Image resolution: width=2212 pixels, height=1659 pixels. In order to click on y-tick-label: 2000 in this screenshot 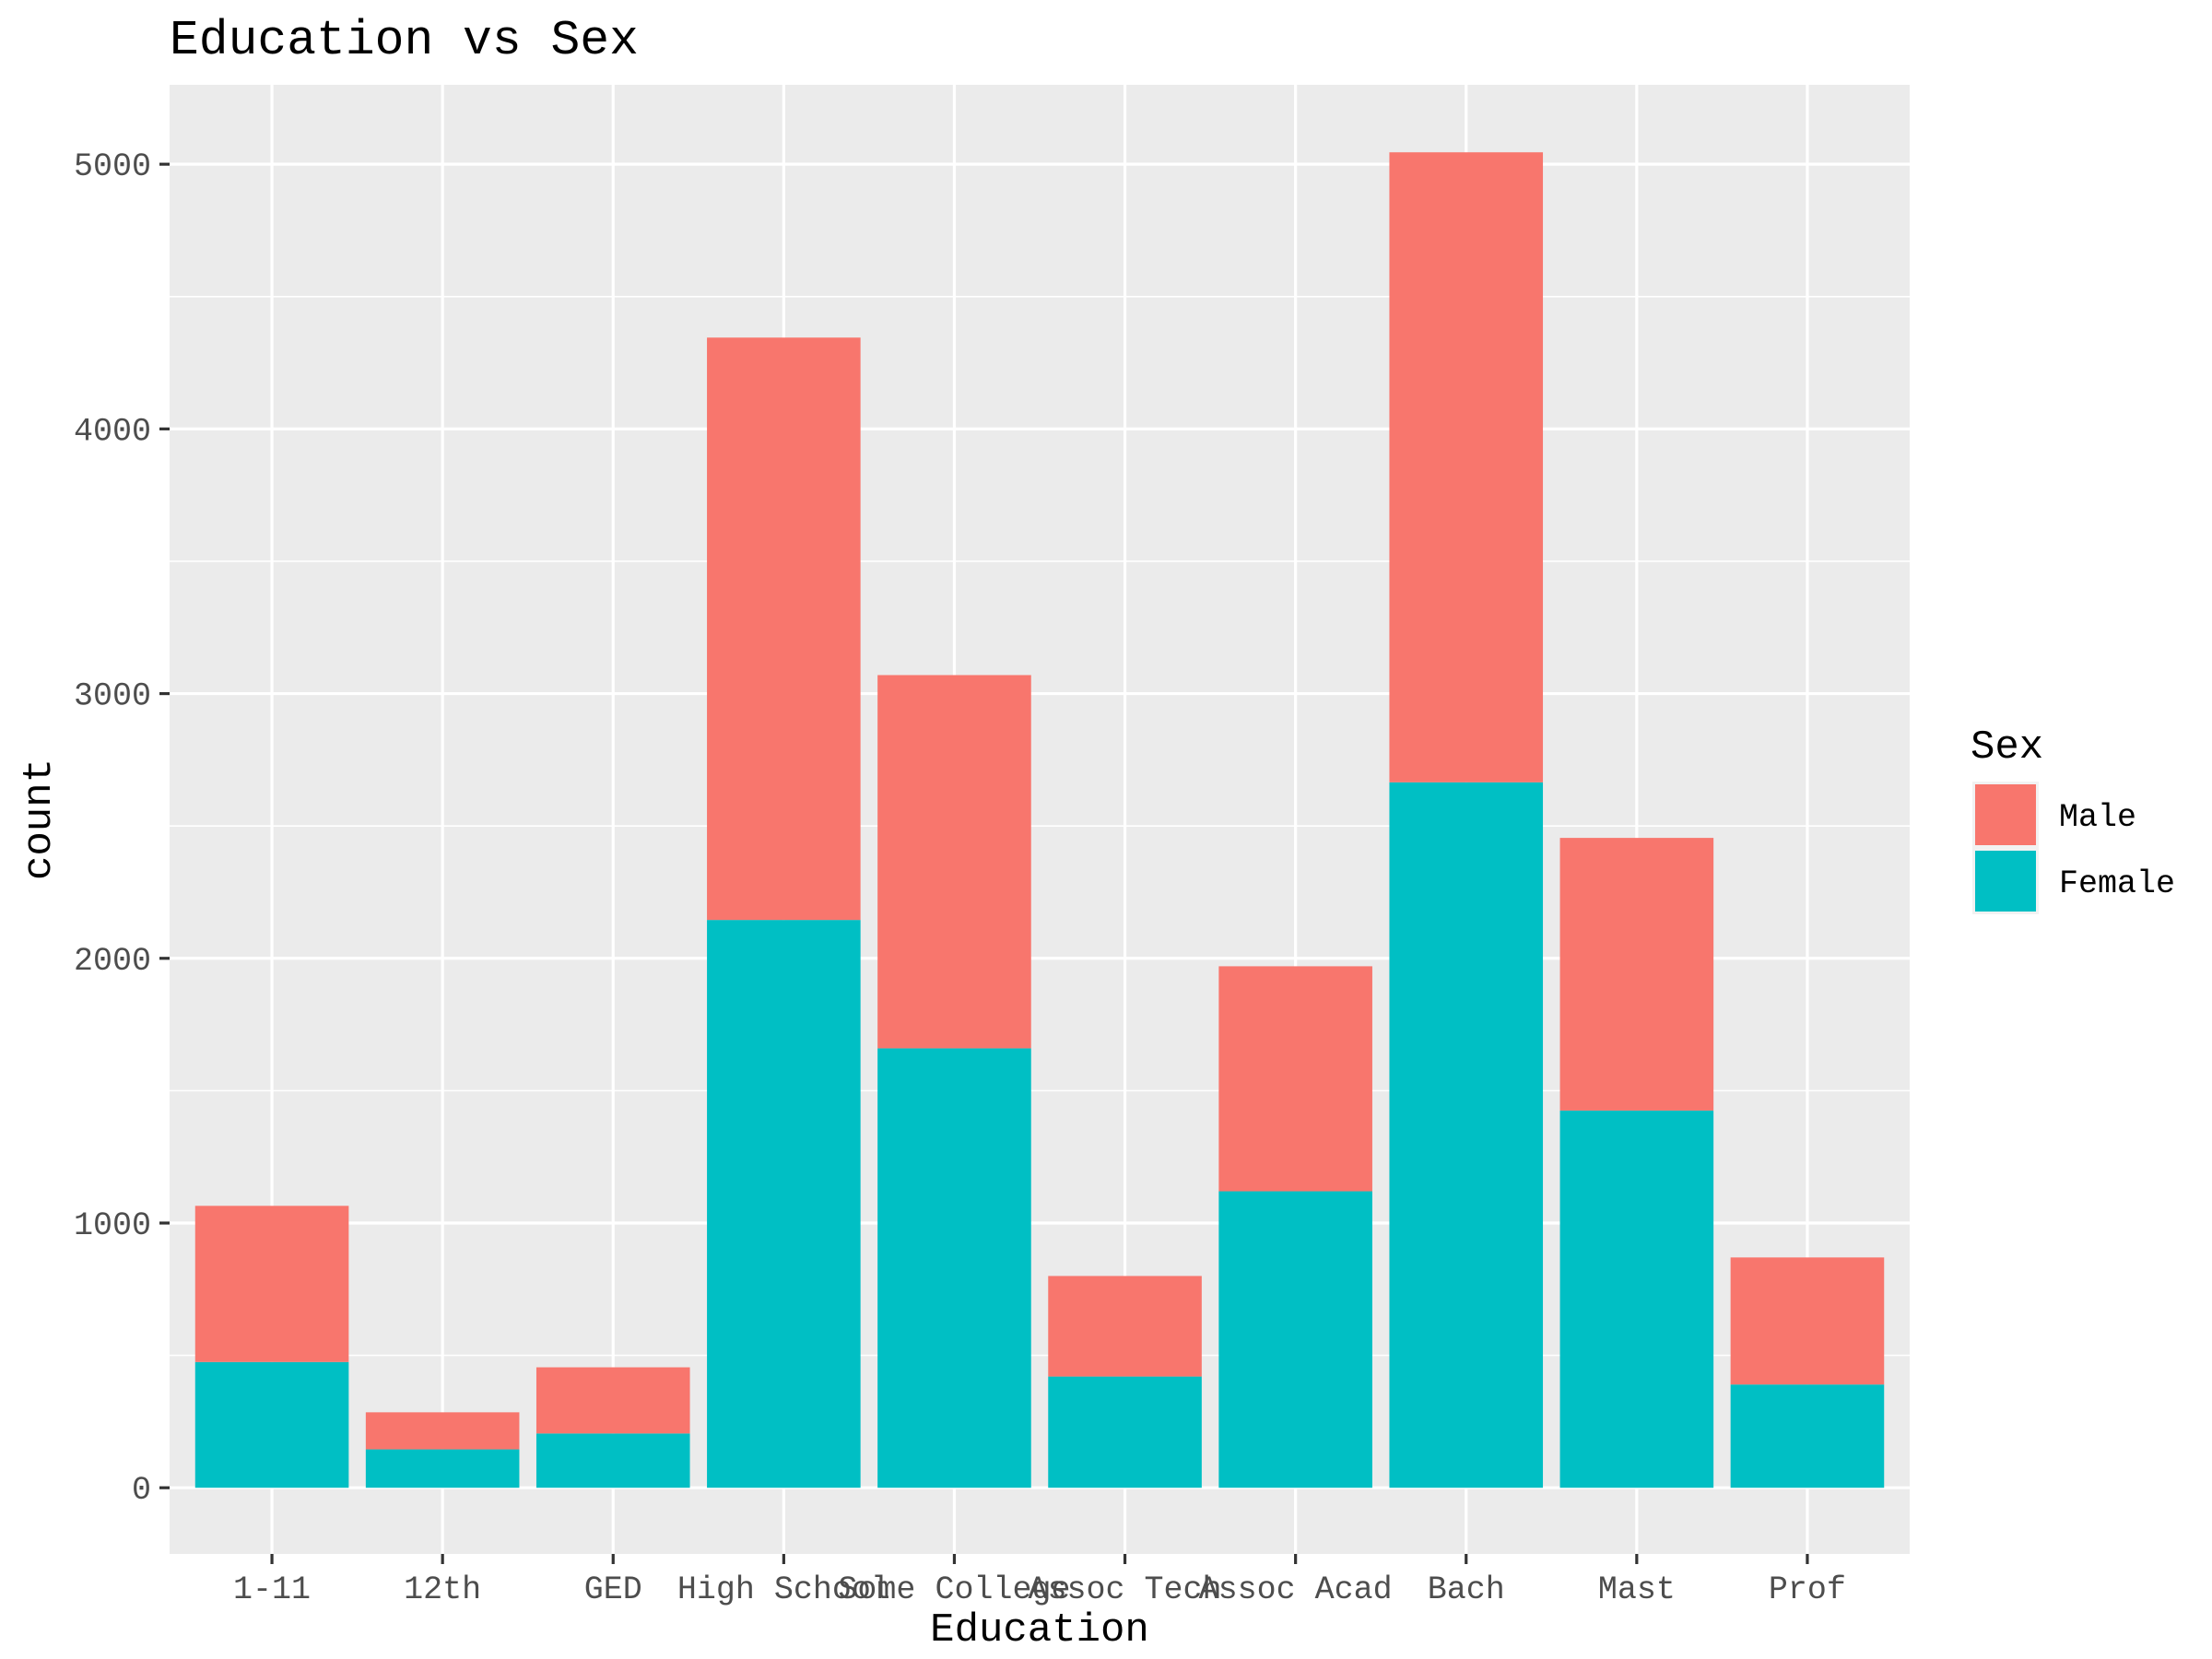, I will do `click(112, 961)`.